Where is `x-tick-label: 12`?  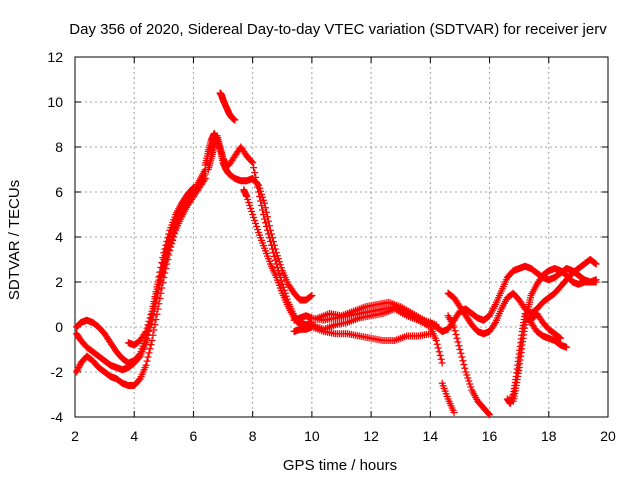 x-tick-label: 12 is located at coordinates (371, 436).